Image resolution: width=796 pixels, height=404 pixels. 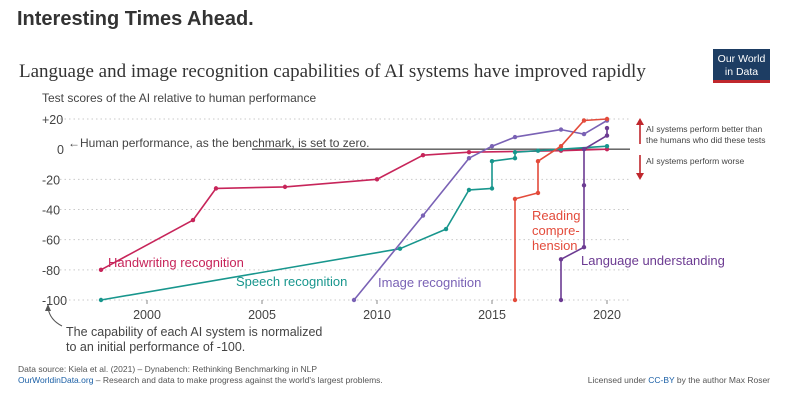 I want to click on owid-logo: Our World in Data, so click(x=741, y=66).